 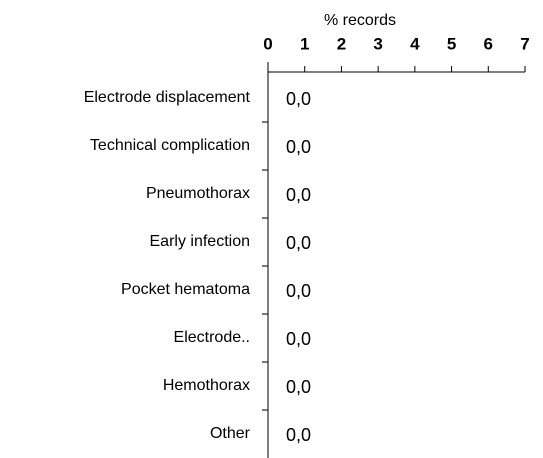 I want to click on x-tick-label: 5, so click(x=451, y=43).